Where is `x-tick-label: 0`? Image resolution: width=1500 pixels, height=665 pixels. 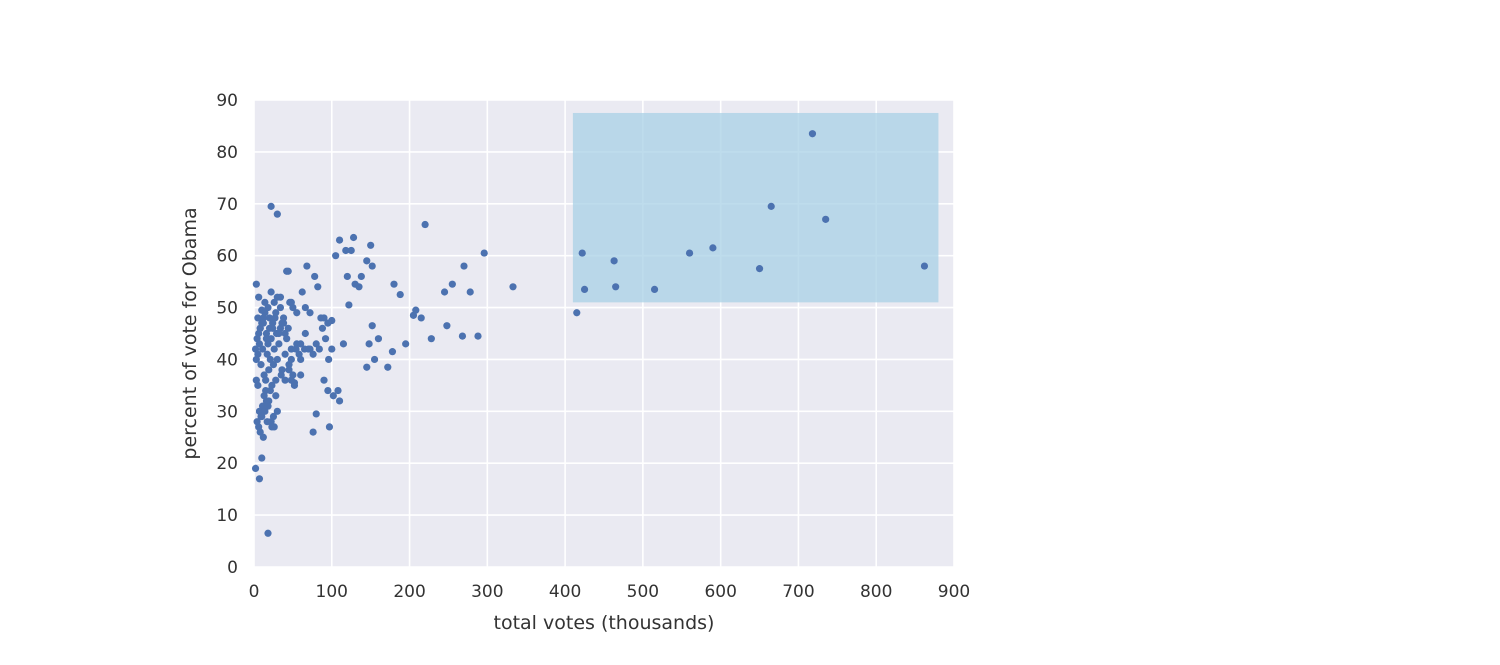
x-tick-label: 0 is located at coordinates (254, 592).